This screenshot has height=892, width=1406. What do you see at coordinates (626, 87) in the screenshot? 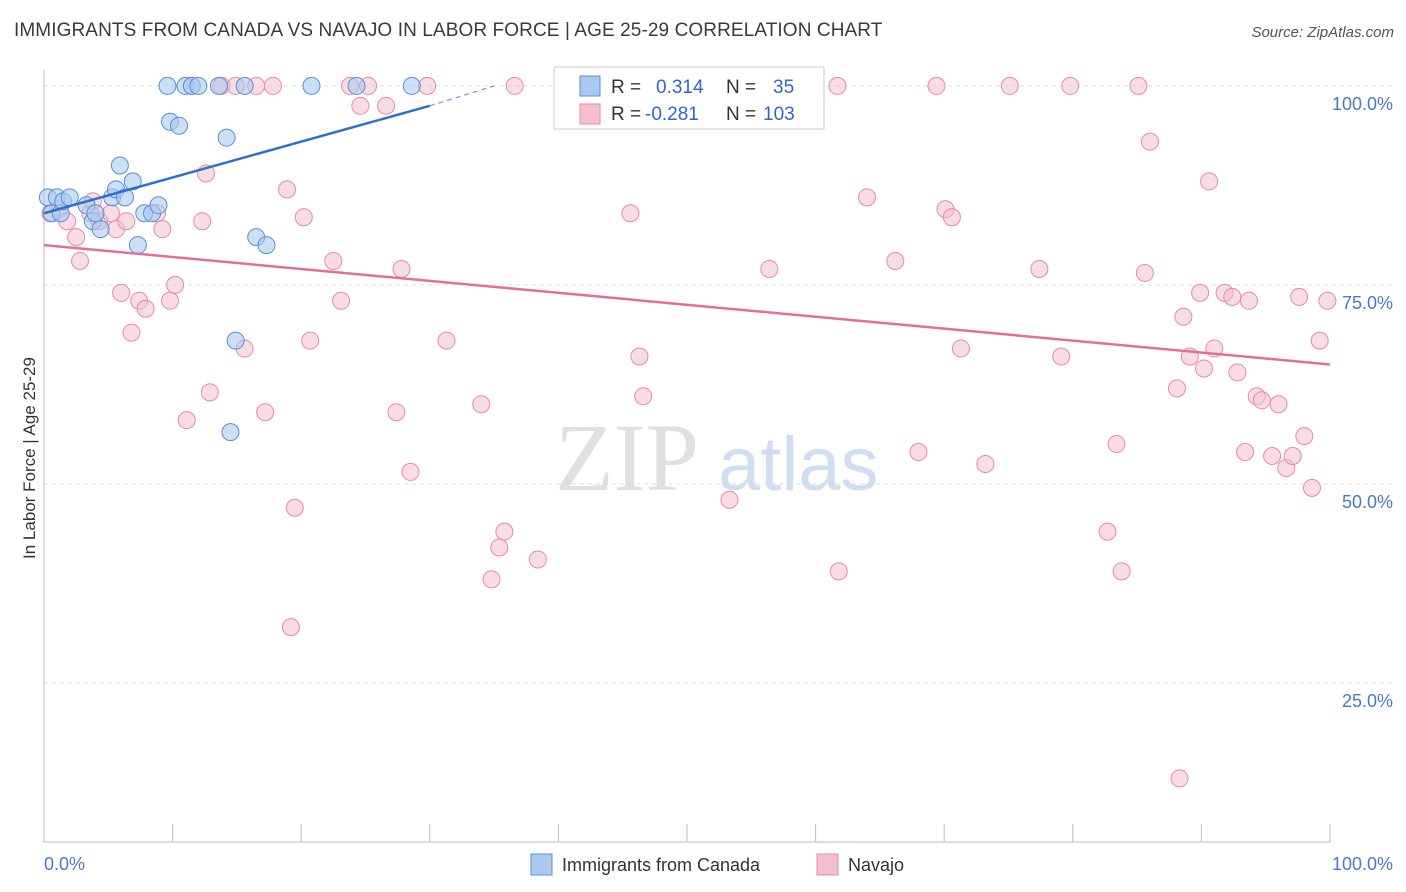
I see `legend-r-label-canada: R =` at bounding box center [626, 87].